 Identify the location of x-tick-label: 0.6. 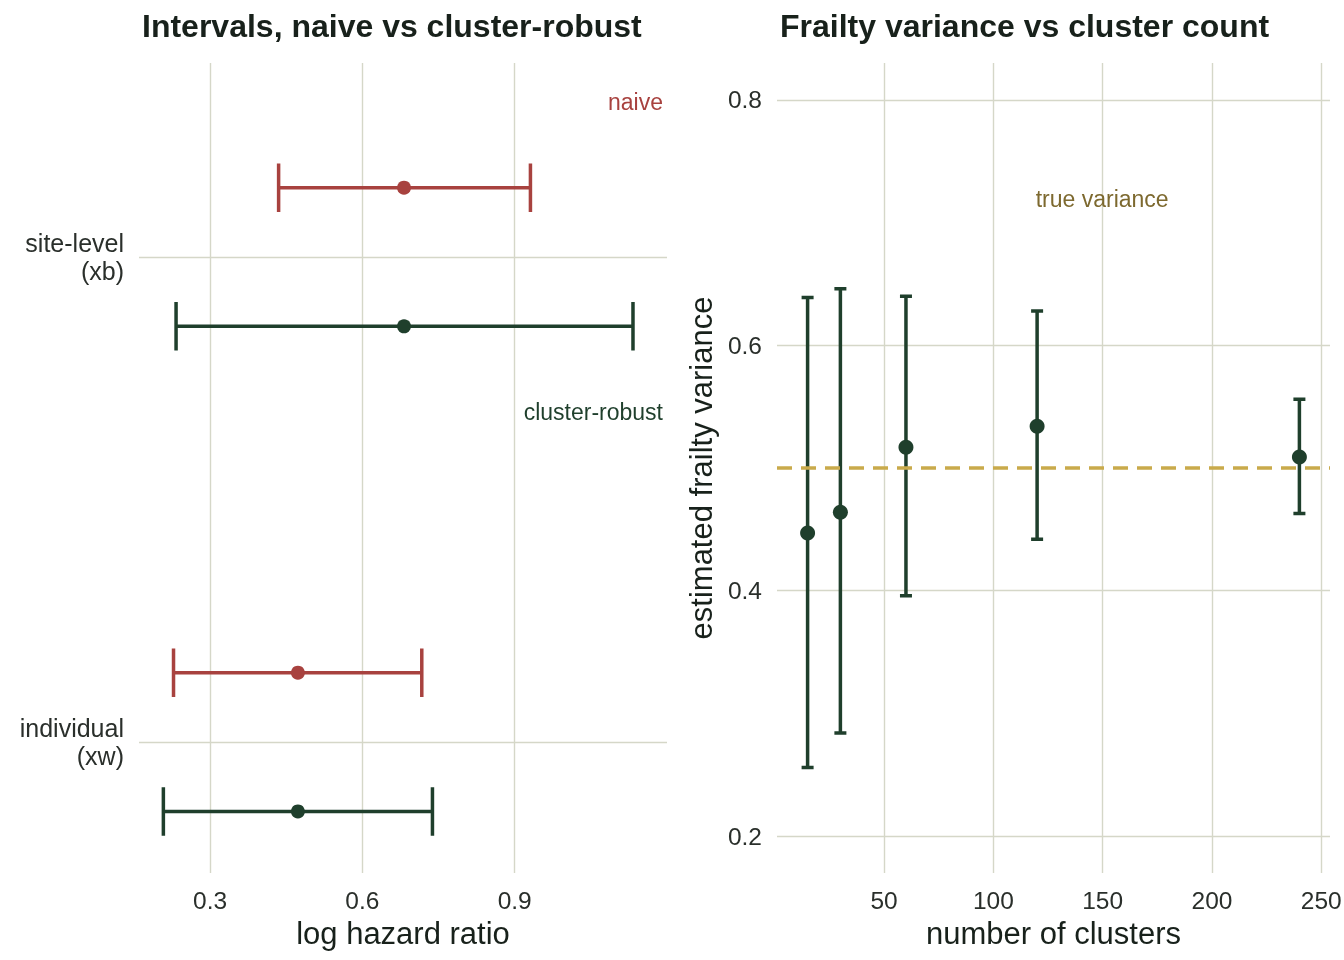
(362, 900).